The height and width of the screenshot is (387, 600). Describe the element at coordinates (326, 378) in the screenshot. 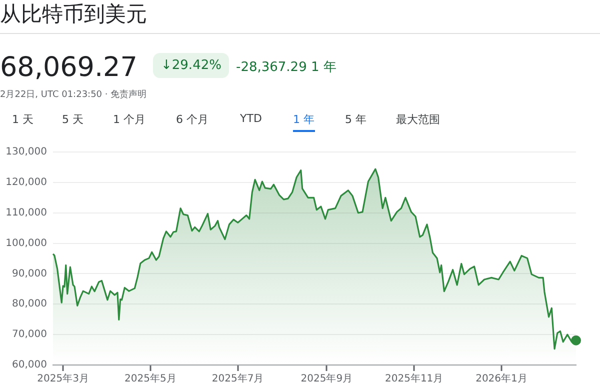

I see `x-tick-label: 2025年9月` at that location.